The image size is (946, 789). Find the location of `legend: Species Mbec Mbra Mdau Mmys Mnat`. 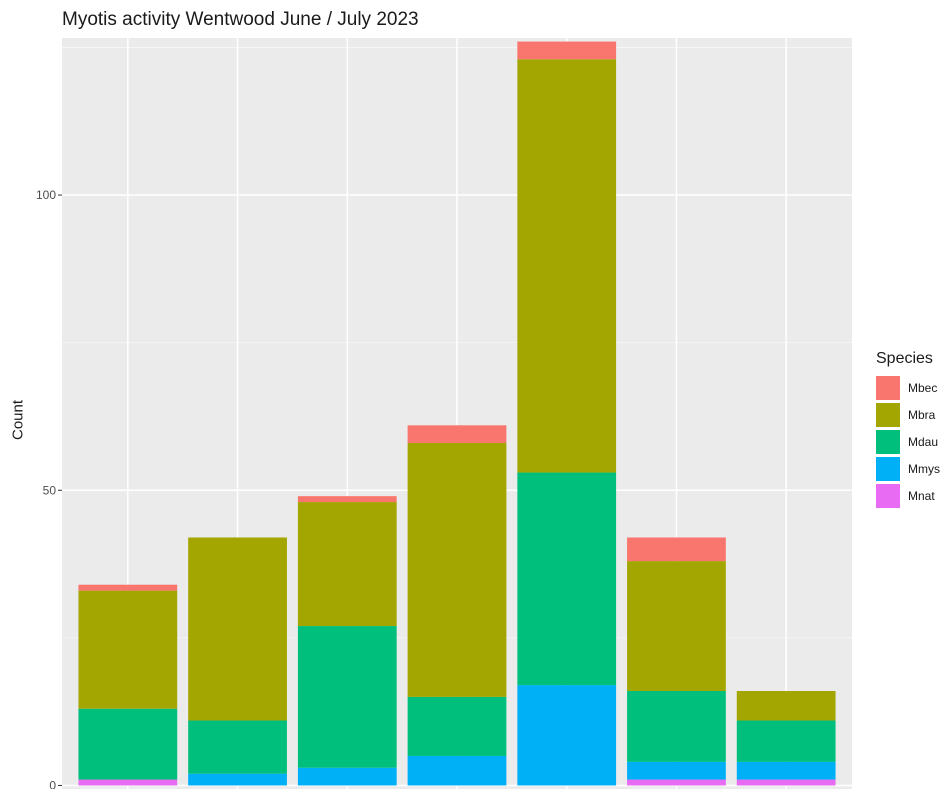

legend: Species Mbec Mbra Mdau Mmys Mnat is located at coordinates (908, 429).